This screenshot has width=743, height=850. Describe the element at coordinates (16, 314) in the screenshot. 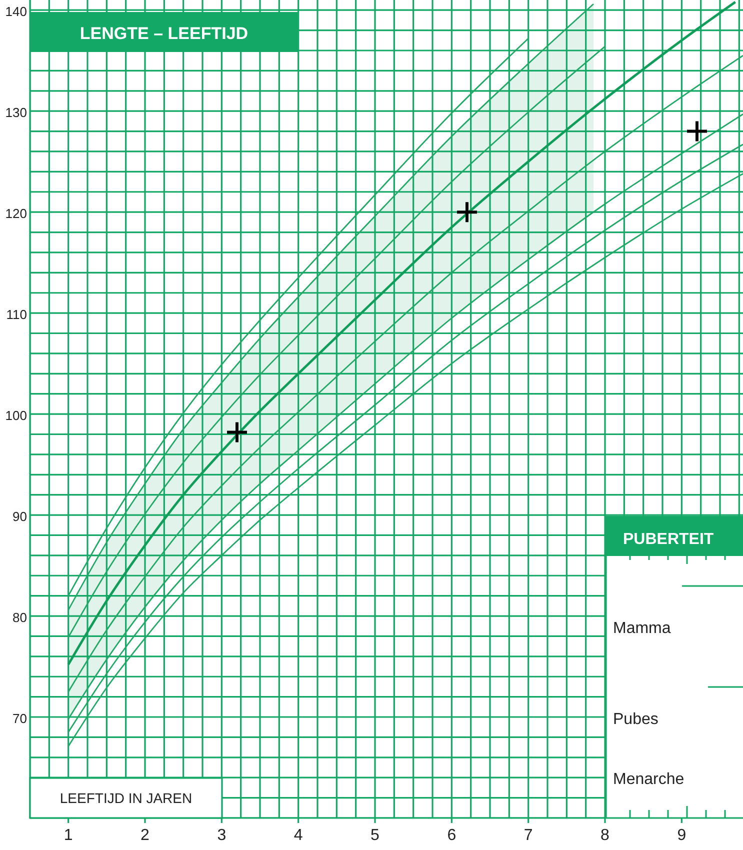

I see `y-tick-label: 110` at that location.